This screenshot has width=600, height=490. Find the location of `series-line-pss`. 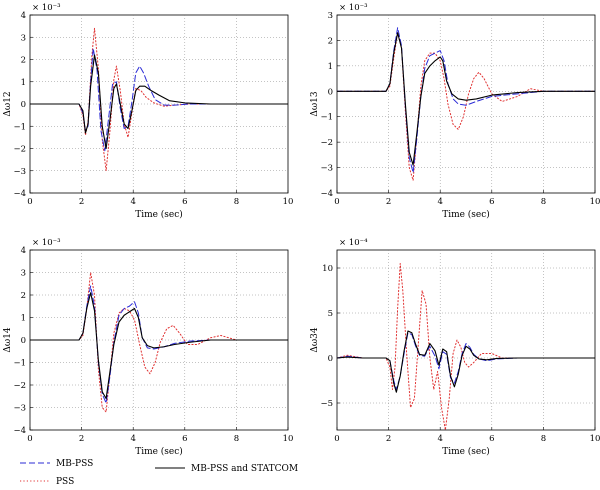

series-line-pss is located at coordinates (159, 342).